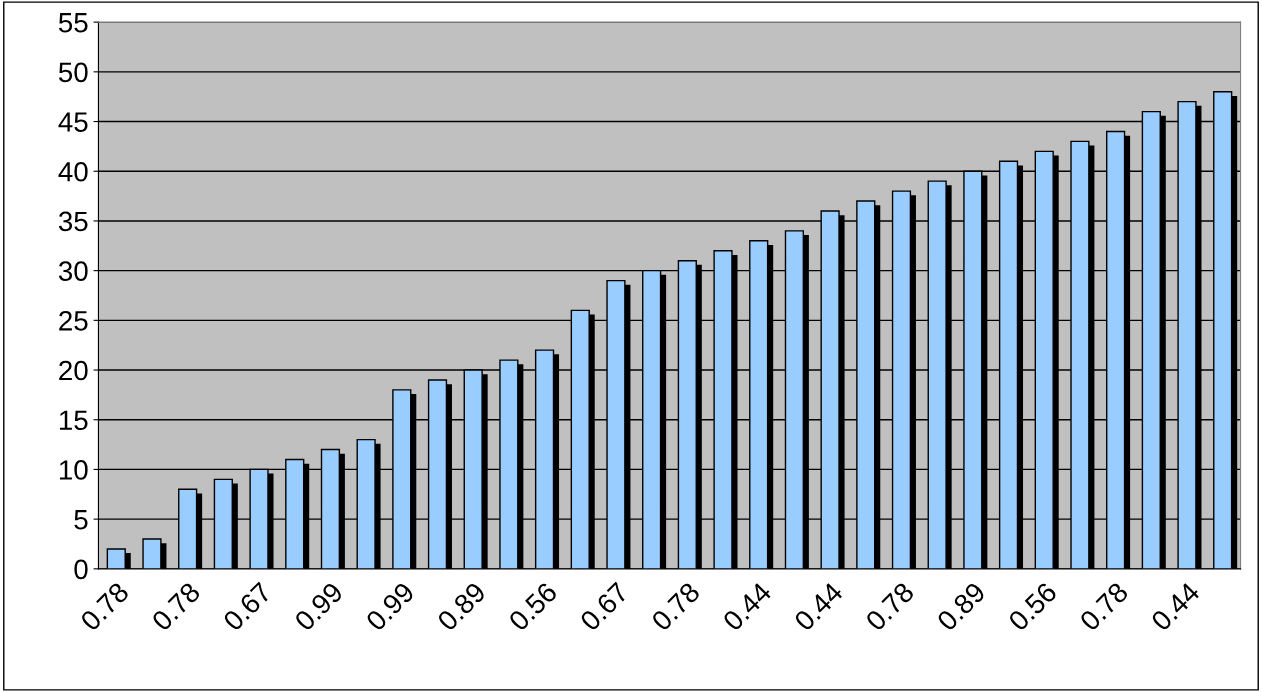 The width and height of the screenshot is (1262, 692). I want to click on y-tick-label: 45, so click(73, 122).